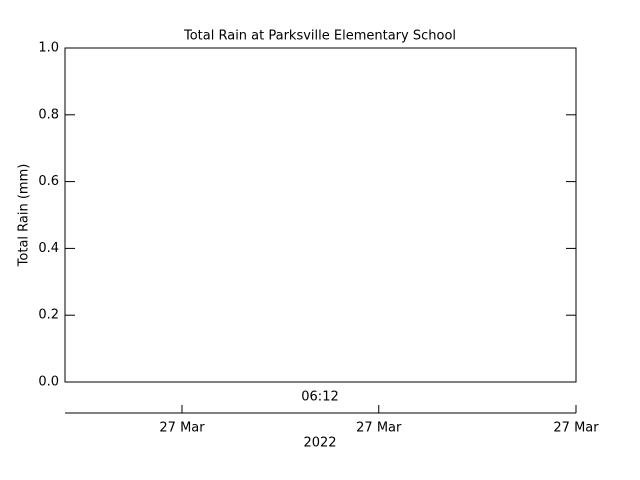 Image resolution: width=640 pixels, height=480 pixels. What do you see at coordinates (48, 181) in the screenshot?
I see `y-tick-label: 0.6` at bounding box center [48, 181].